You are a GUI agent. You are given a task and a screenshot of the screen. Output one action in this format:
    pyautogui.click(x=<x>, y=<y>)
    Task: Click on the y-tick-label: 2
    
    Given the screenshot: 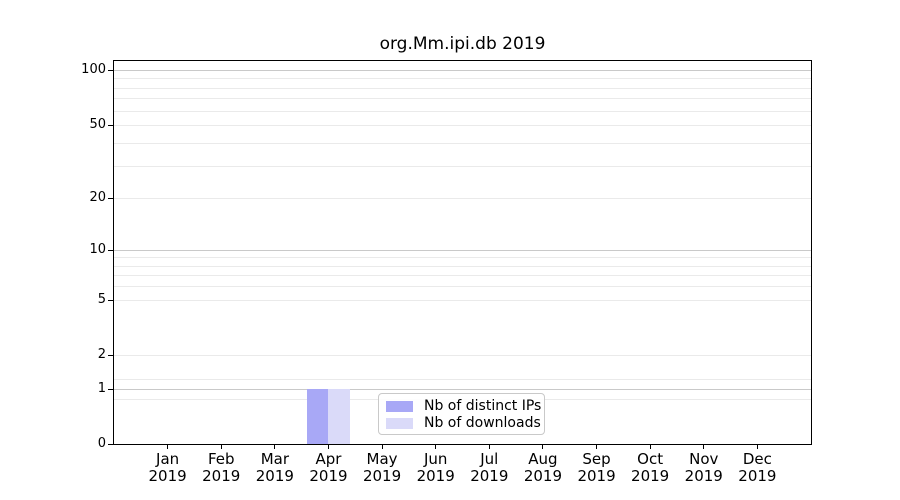 What is the action you would take?
    pyautogui.click(x=101, y=354)
    